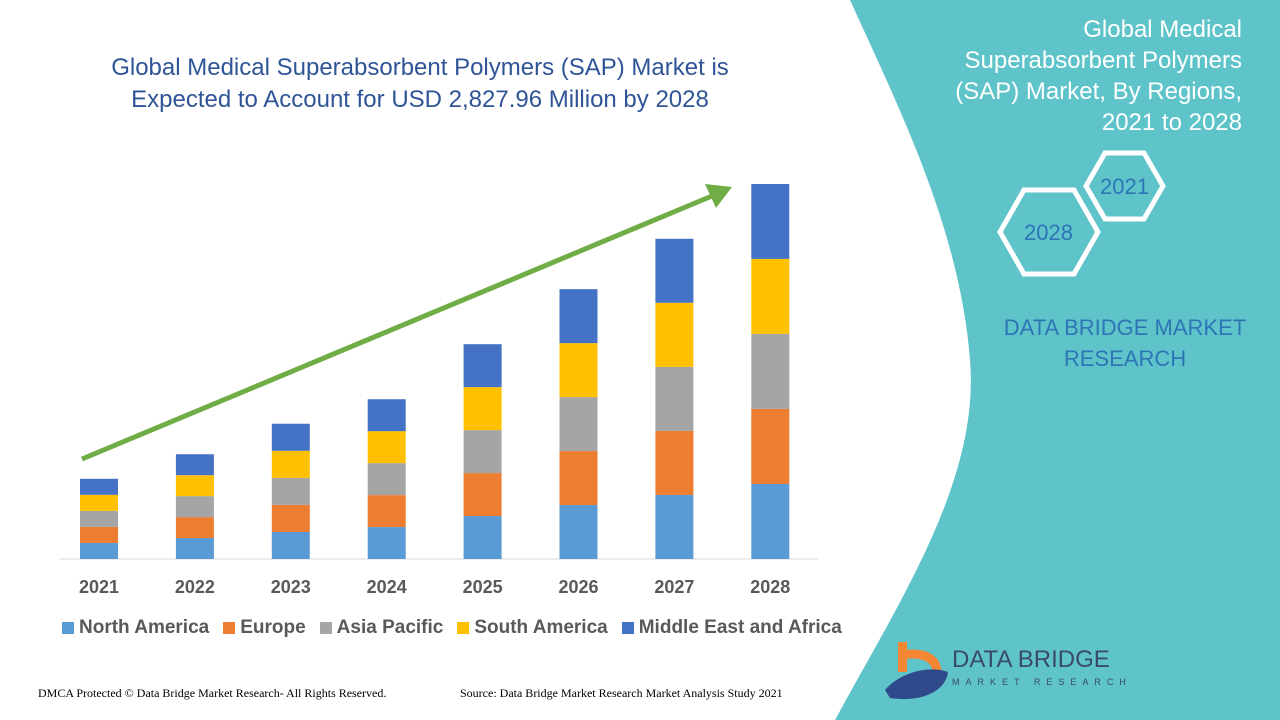 This screenshot has width=1280, height=720. I want to click on bar-2028-middle-east-and-africa, so click(770, 221).